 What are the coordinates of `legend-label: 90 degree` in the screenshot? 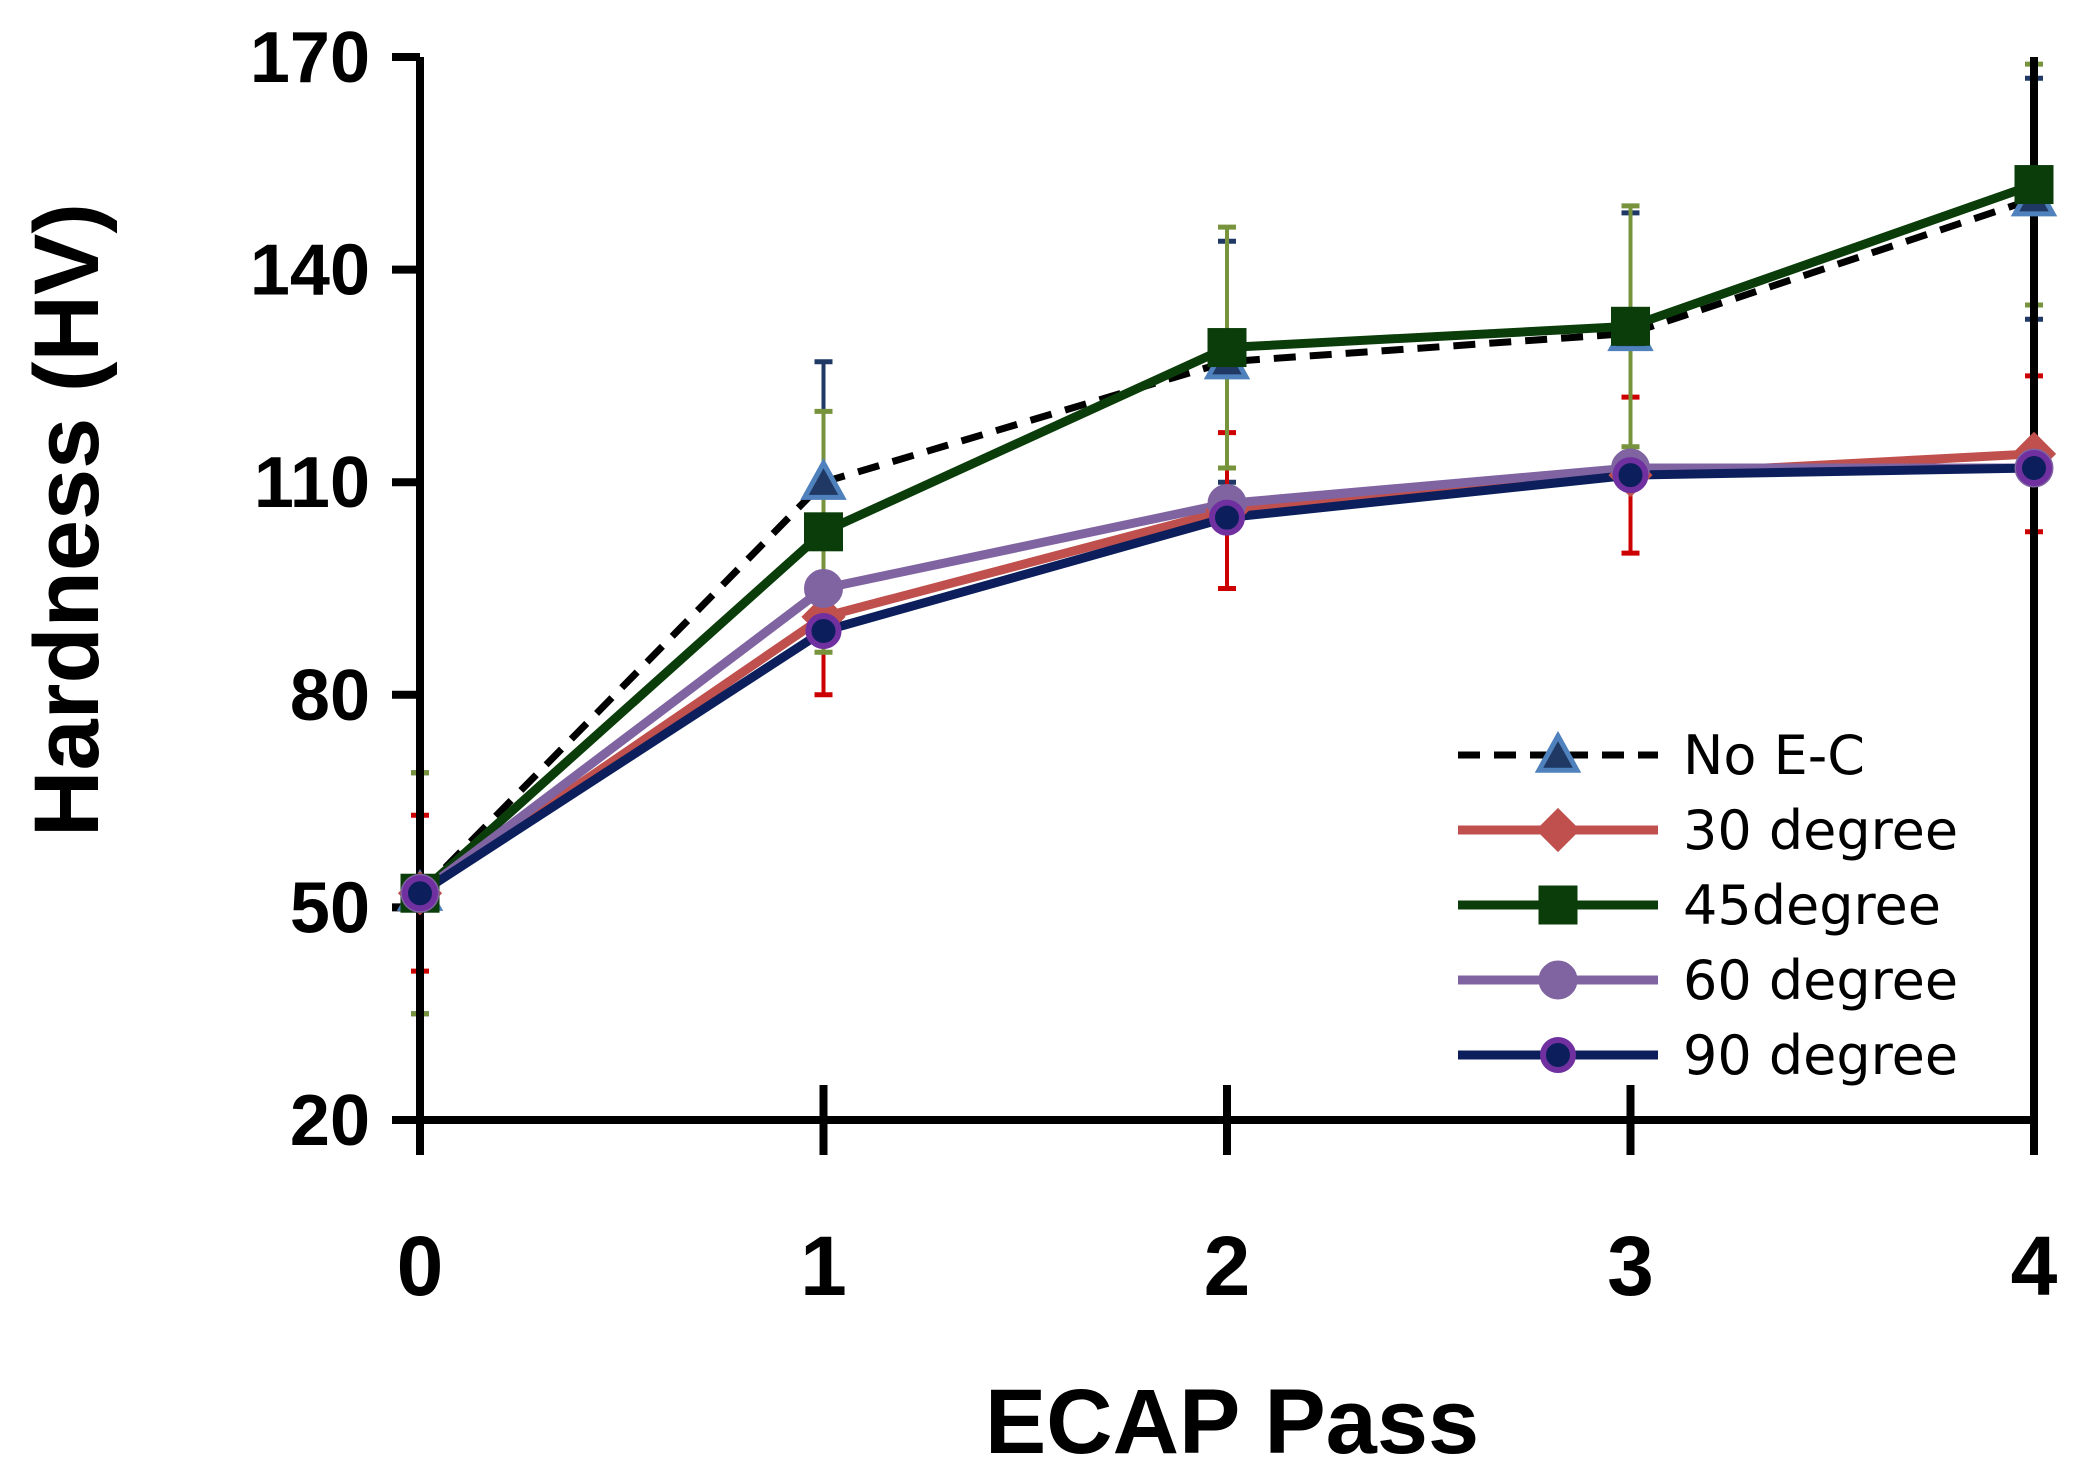 It's located at (1820, 1055).